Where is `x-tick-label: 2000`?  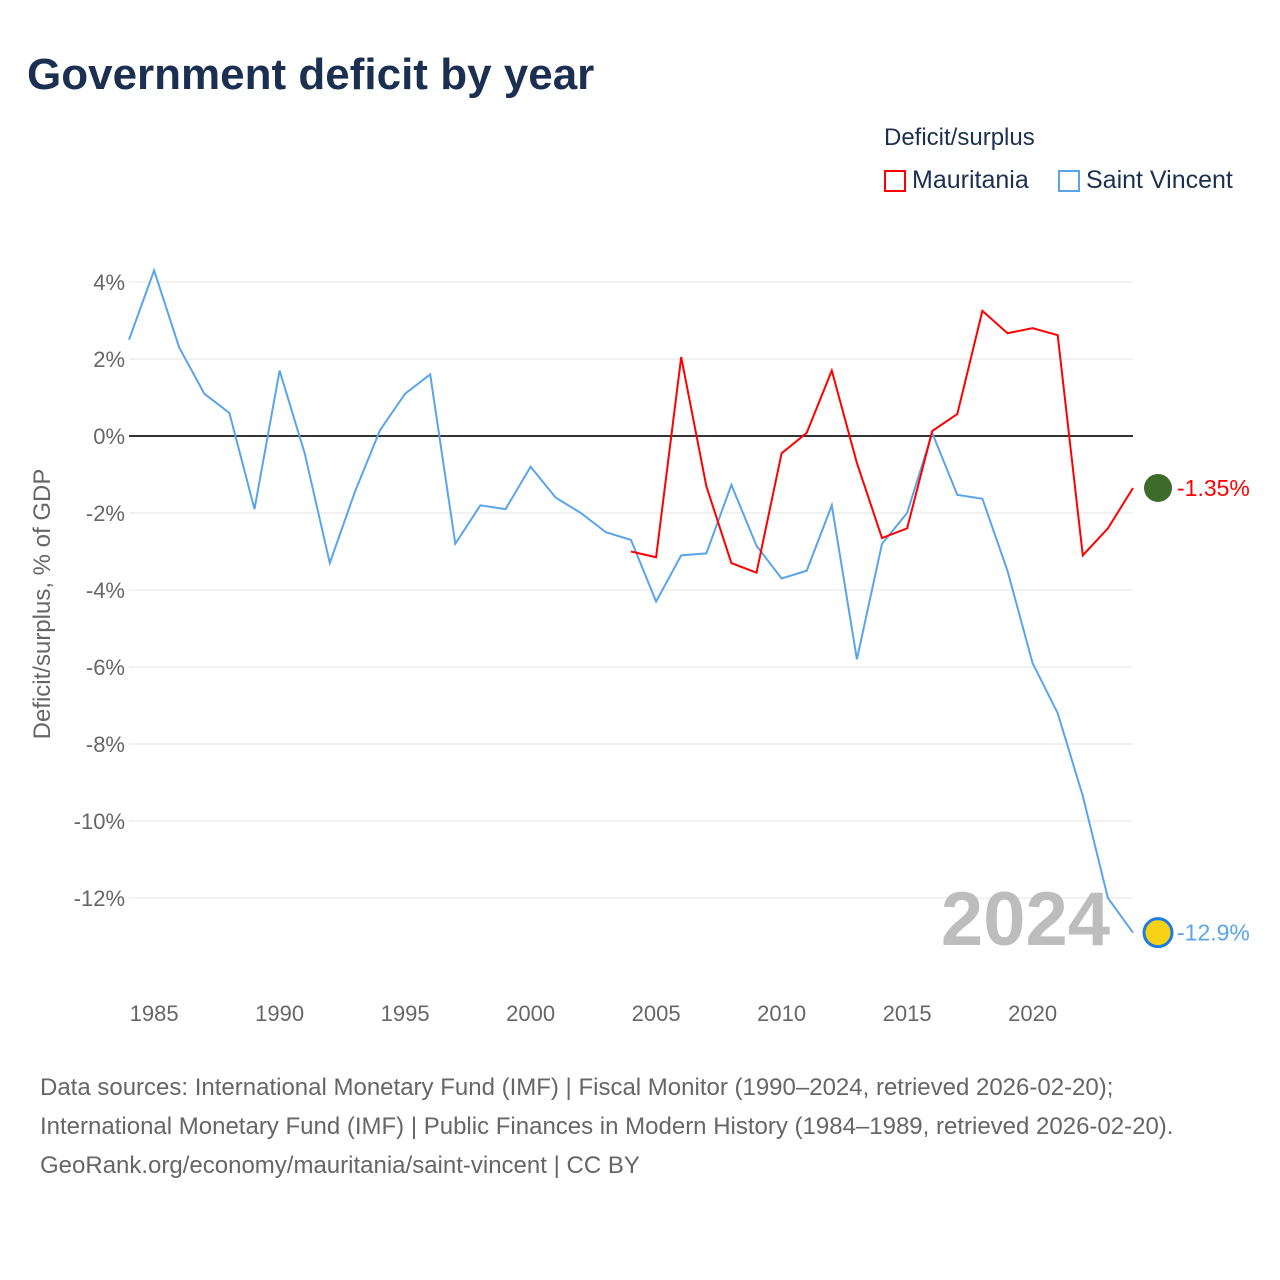 x-tick-label: 2000 is located at coordinates (530, 1013).